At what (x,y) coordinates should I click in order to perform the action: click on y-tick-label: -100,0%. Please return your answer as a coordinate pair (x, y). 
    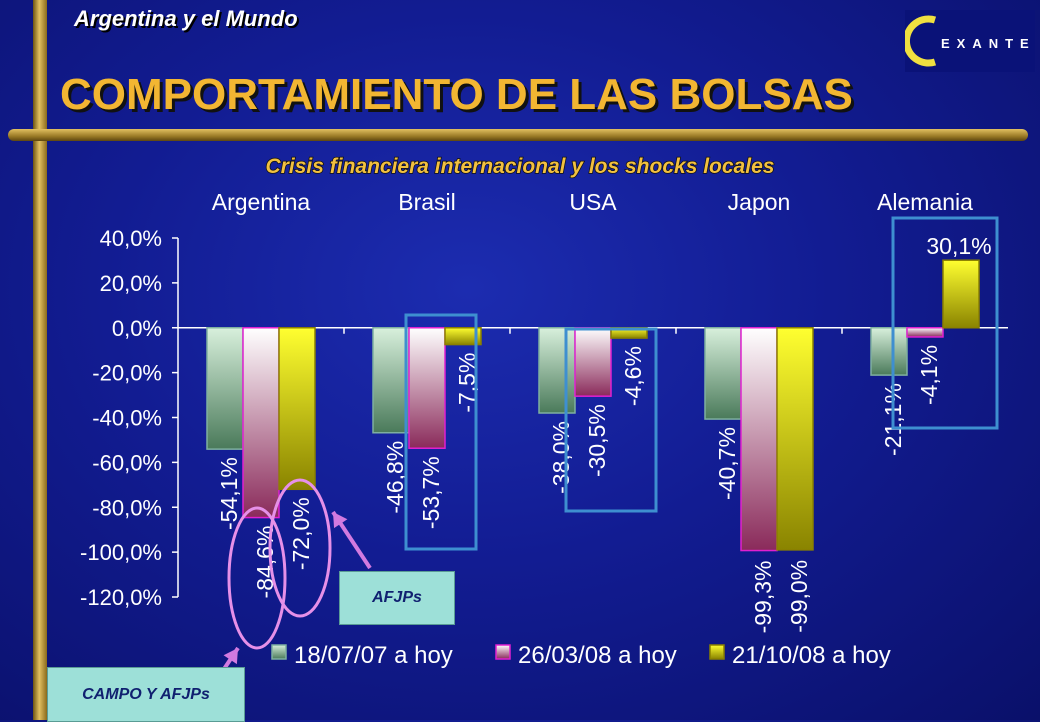
    Looking at the image, I should click on (121, 552).